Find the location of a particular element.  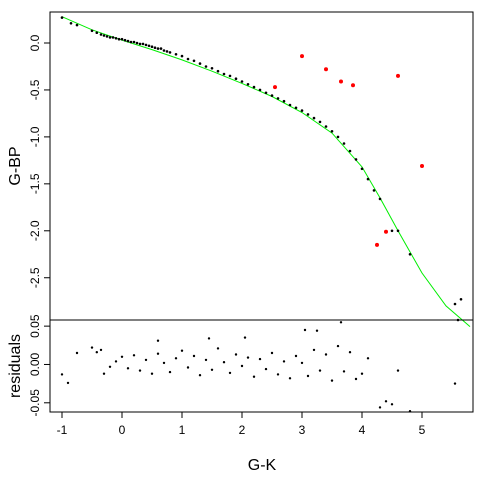

main-y-tick-label-5: -2.5 is located at coordinates (35, 277).